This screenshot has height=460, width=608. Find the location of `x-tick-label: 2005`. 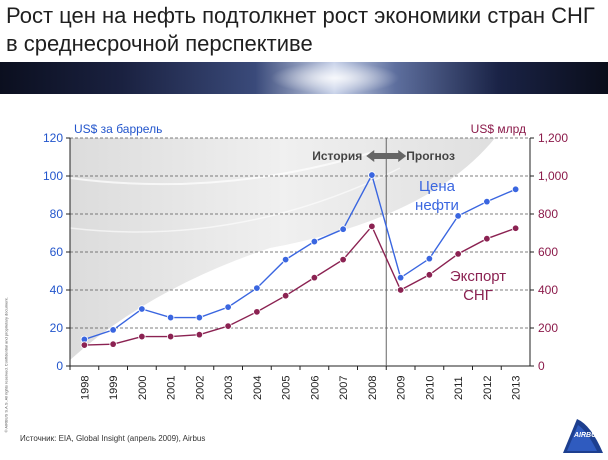

x-tick-label: 2005 is located at coordinates (287, 388).